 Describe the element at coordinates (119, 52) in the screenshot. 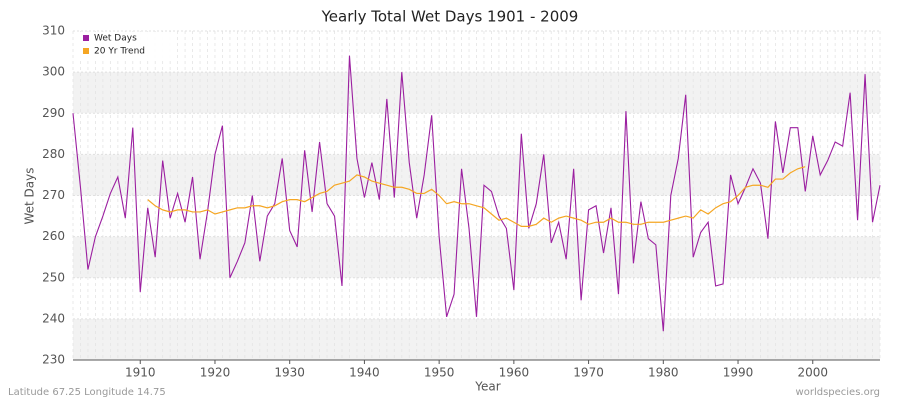

I see `legend-label: 20 Yr Trend` at that location.